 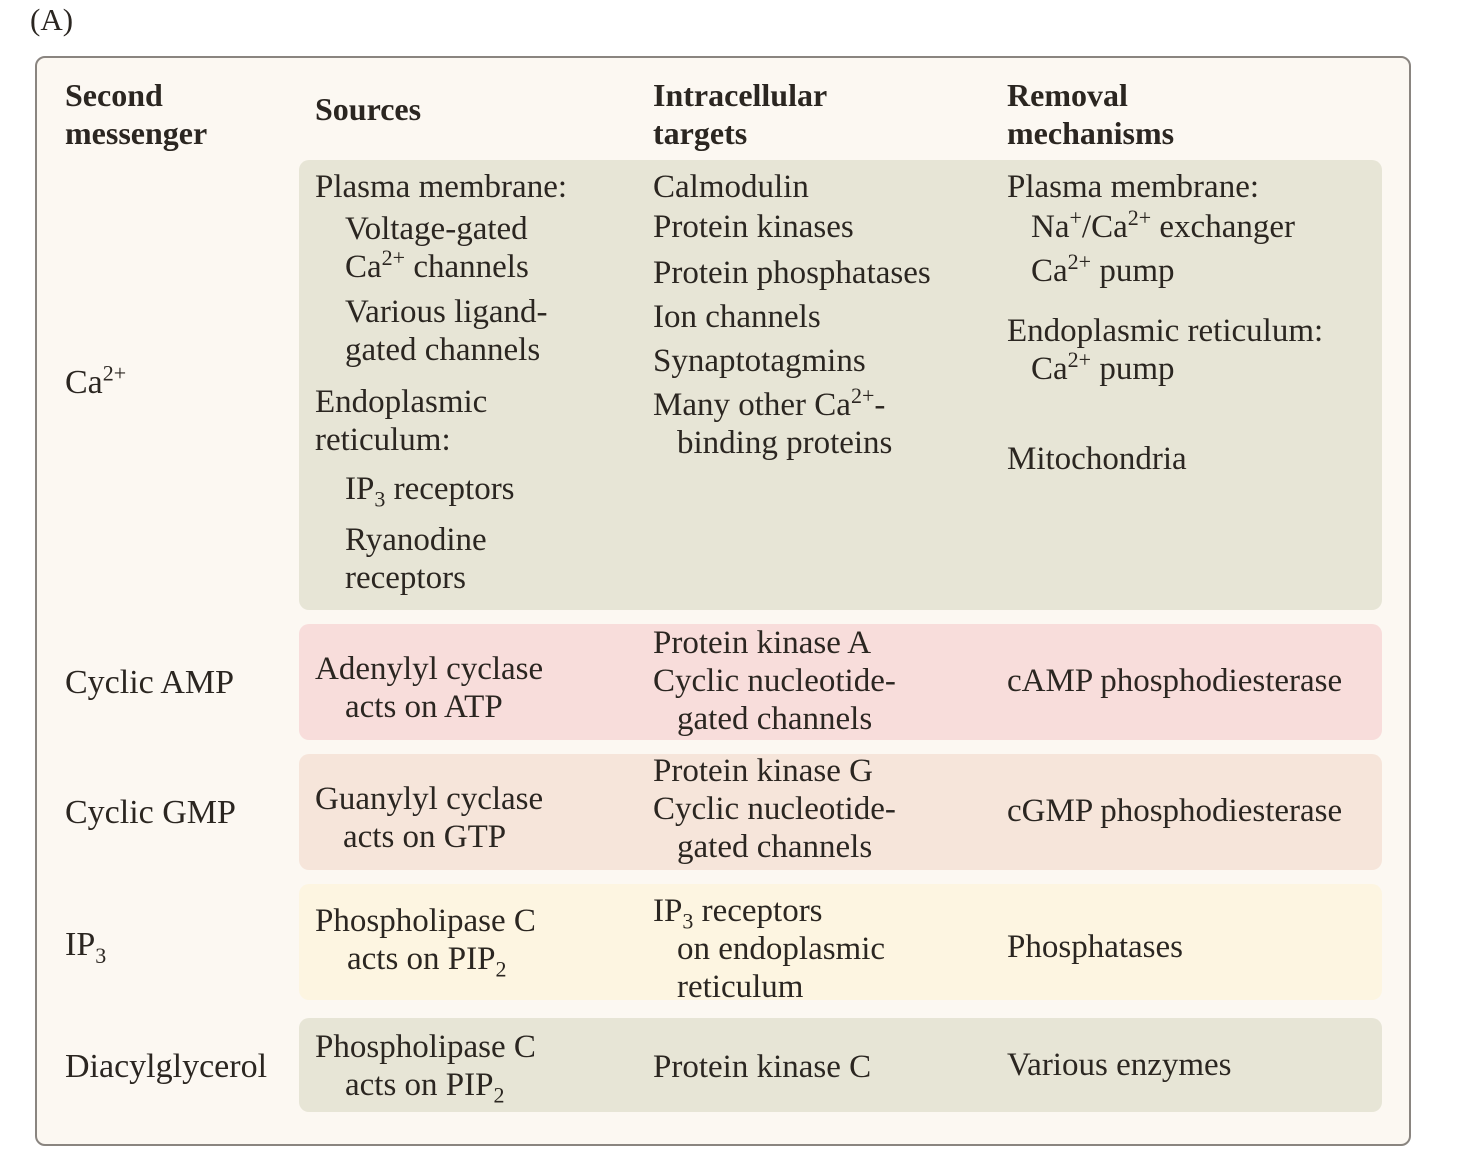 I want to click on dag-removal: Various enzymes, so click(x=1119, y=1065).